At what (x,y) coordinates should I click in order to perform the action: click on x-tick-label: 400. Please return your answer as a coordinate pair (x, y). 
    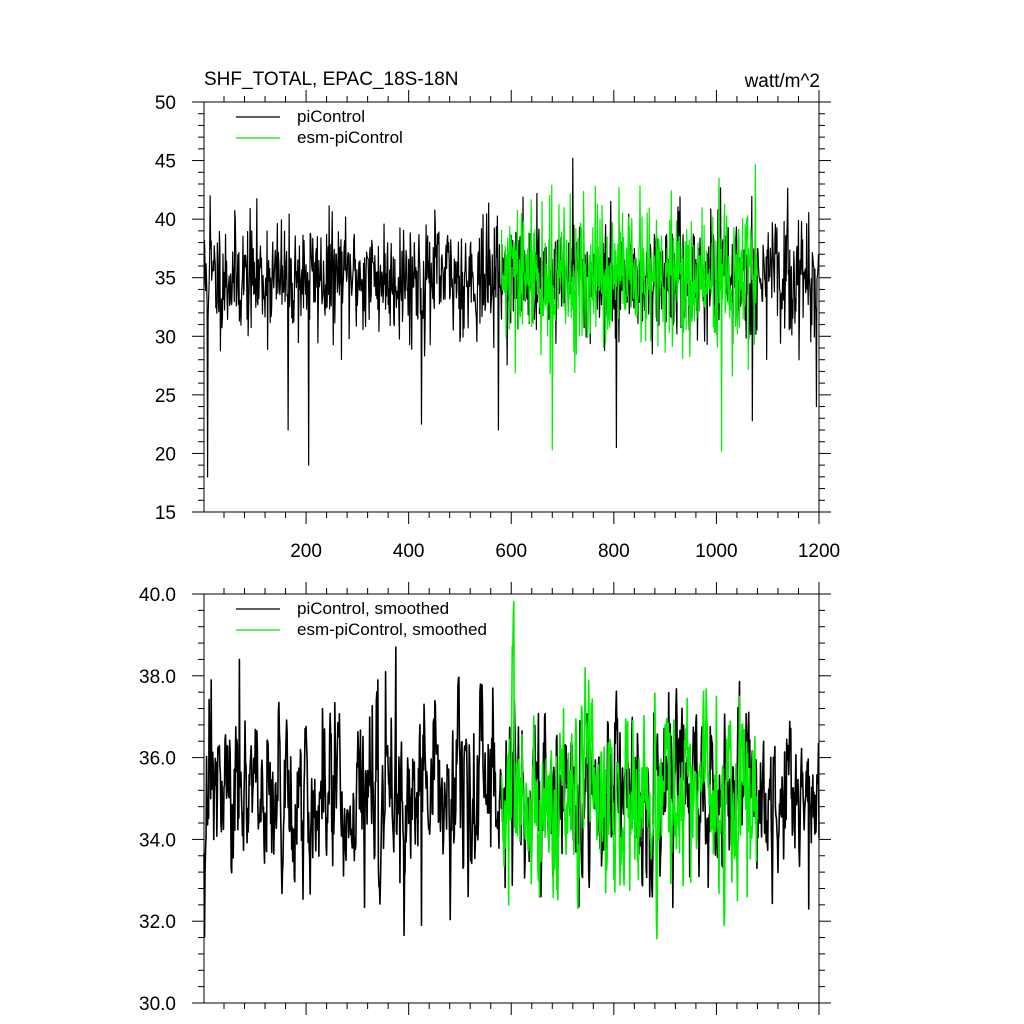
    Looking at the image, I should click on (409, 551).